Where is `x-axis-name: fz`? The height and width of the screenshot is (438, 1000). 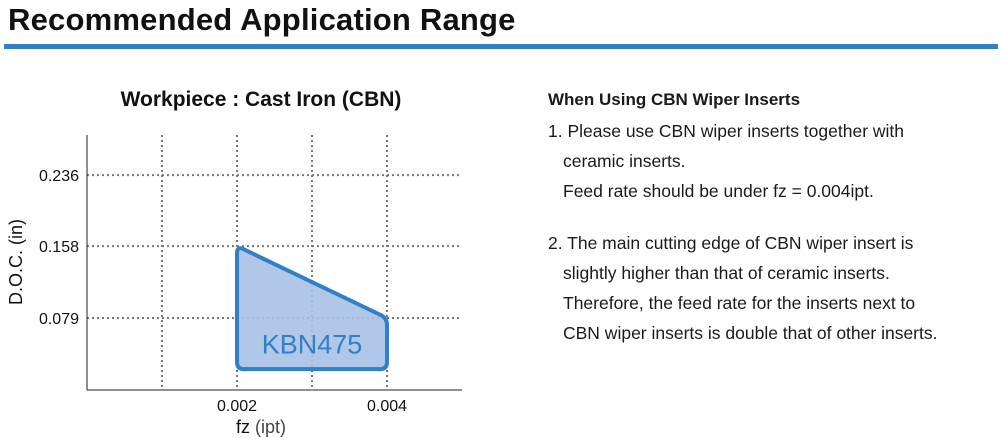 x-axis-name: fz is located at coordinates (243, 427).